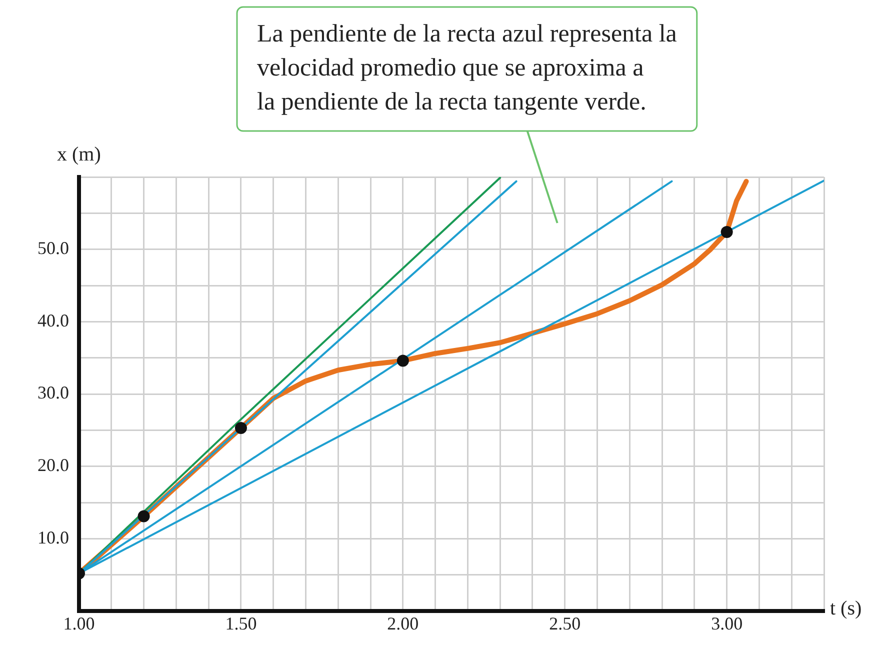 The height and width of the screenshot is (660, 884). Describe the element at coordinates (79, 154) in the screenshot. I see `y-axis-title: x (m)` at that location.